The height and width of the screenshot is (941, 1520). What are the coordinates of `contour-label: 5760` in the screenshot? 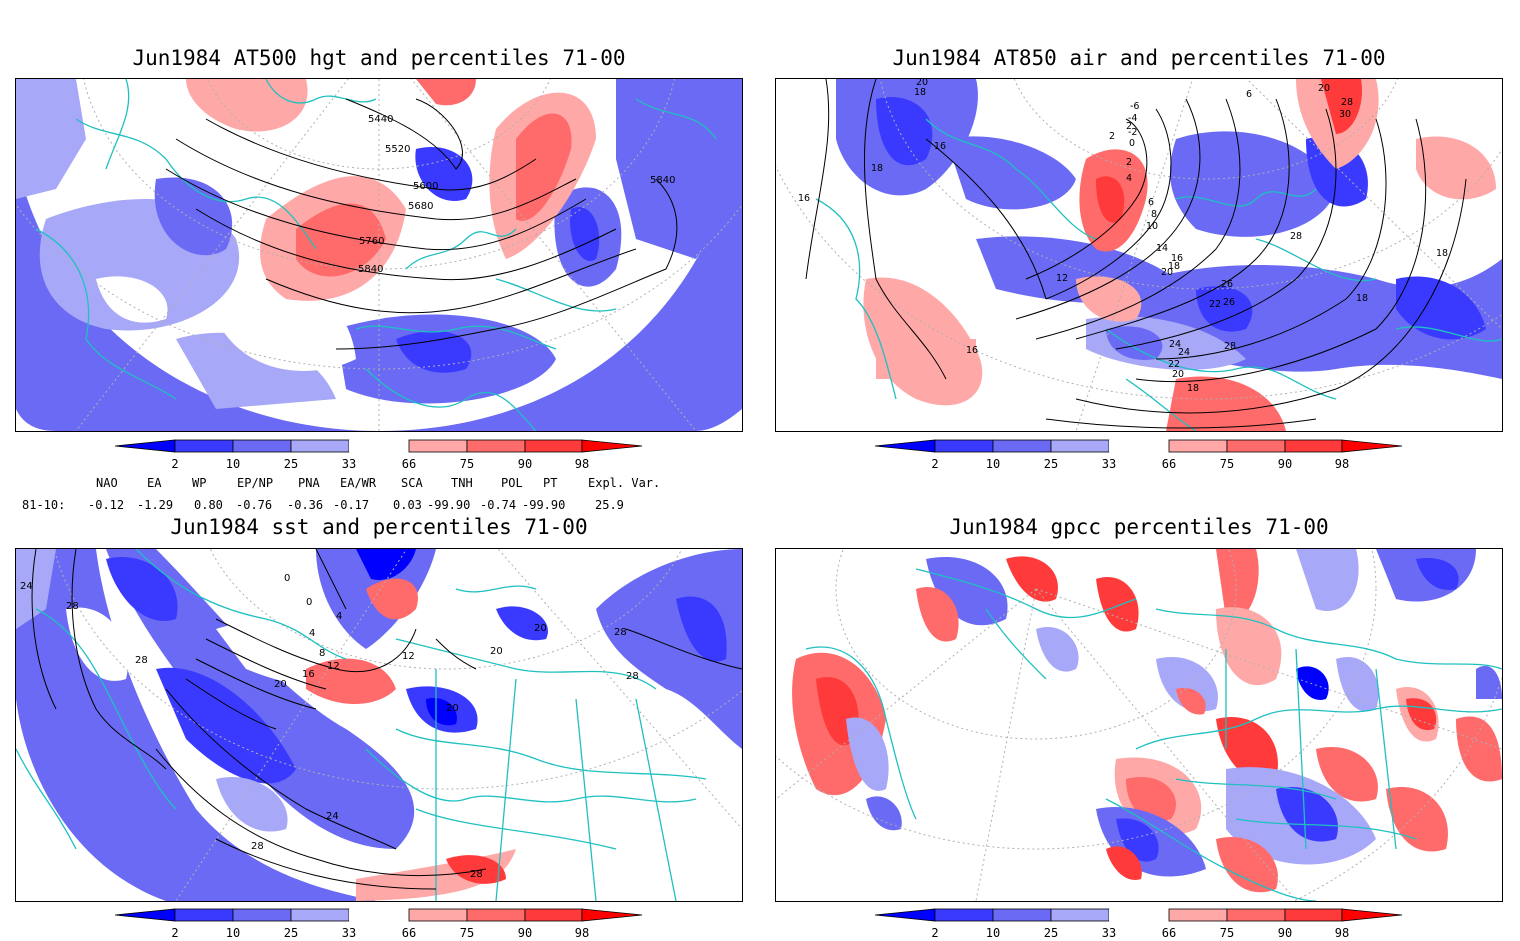 It's located at (371, 241).